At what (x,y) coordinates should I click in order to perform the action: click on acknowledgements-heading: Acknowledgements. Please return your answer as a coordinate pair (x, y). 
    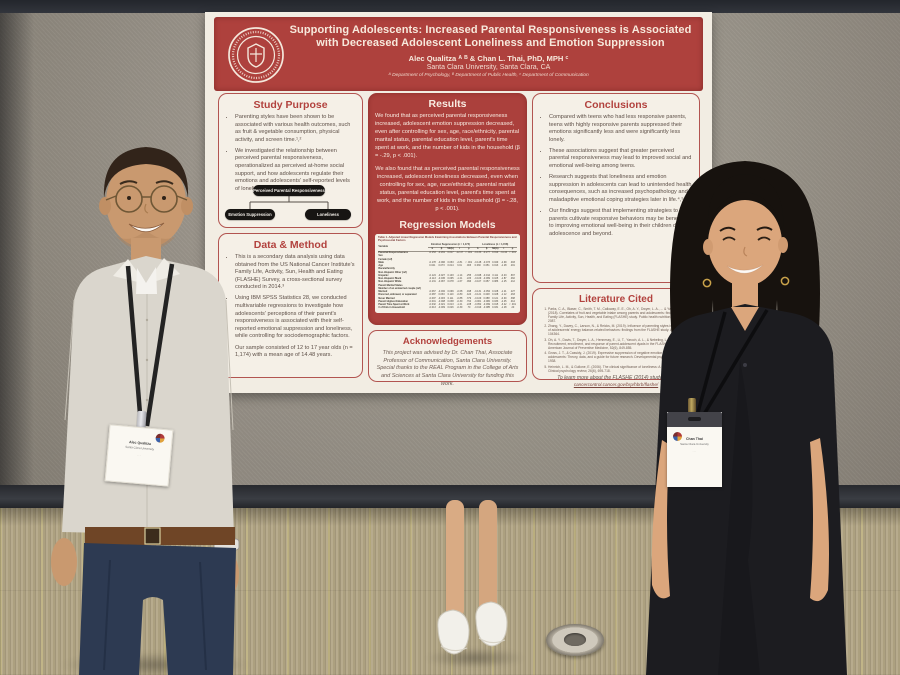
    Looking at the image, I should click on (447, 341).